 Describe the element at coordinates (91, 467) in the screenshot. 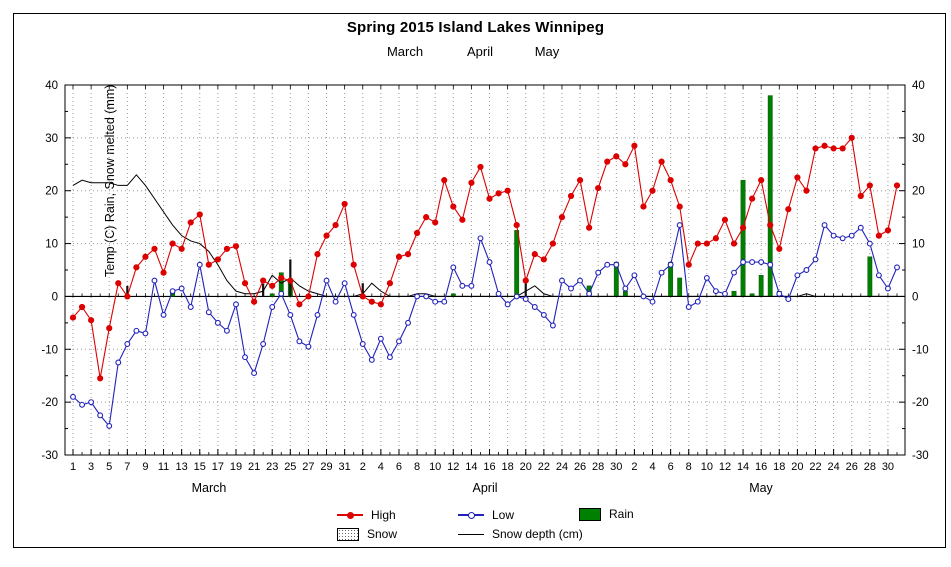

I see `x-tick-label: 3` at that location.